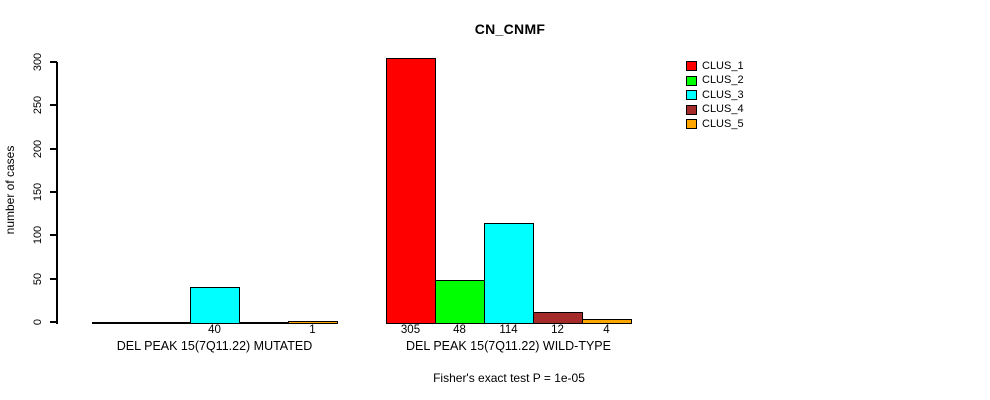  What do you see at coordinates (214, 346) in the screenshot?
I see `group-label-1: DEL PEAK 15(7Q11.22) MUTATED` at bounding box center [214, 346].